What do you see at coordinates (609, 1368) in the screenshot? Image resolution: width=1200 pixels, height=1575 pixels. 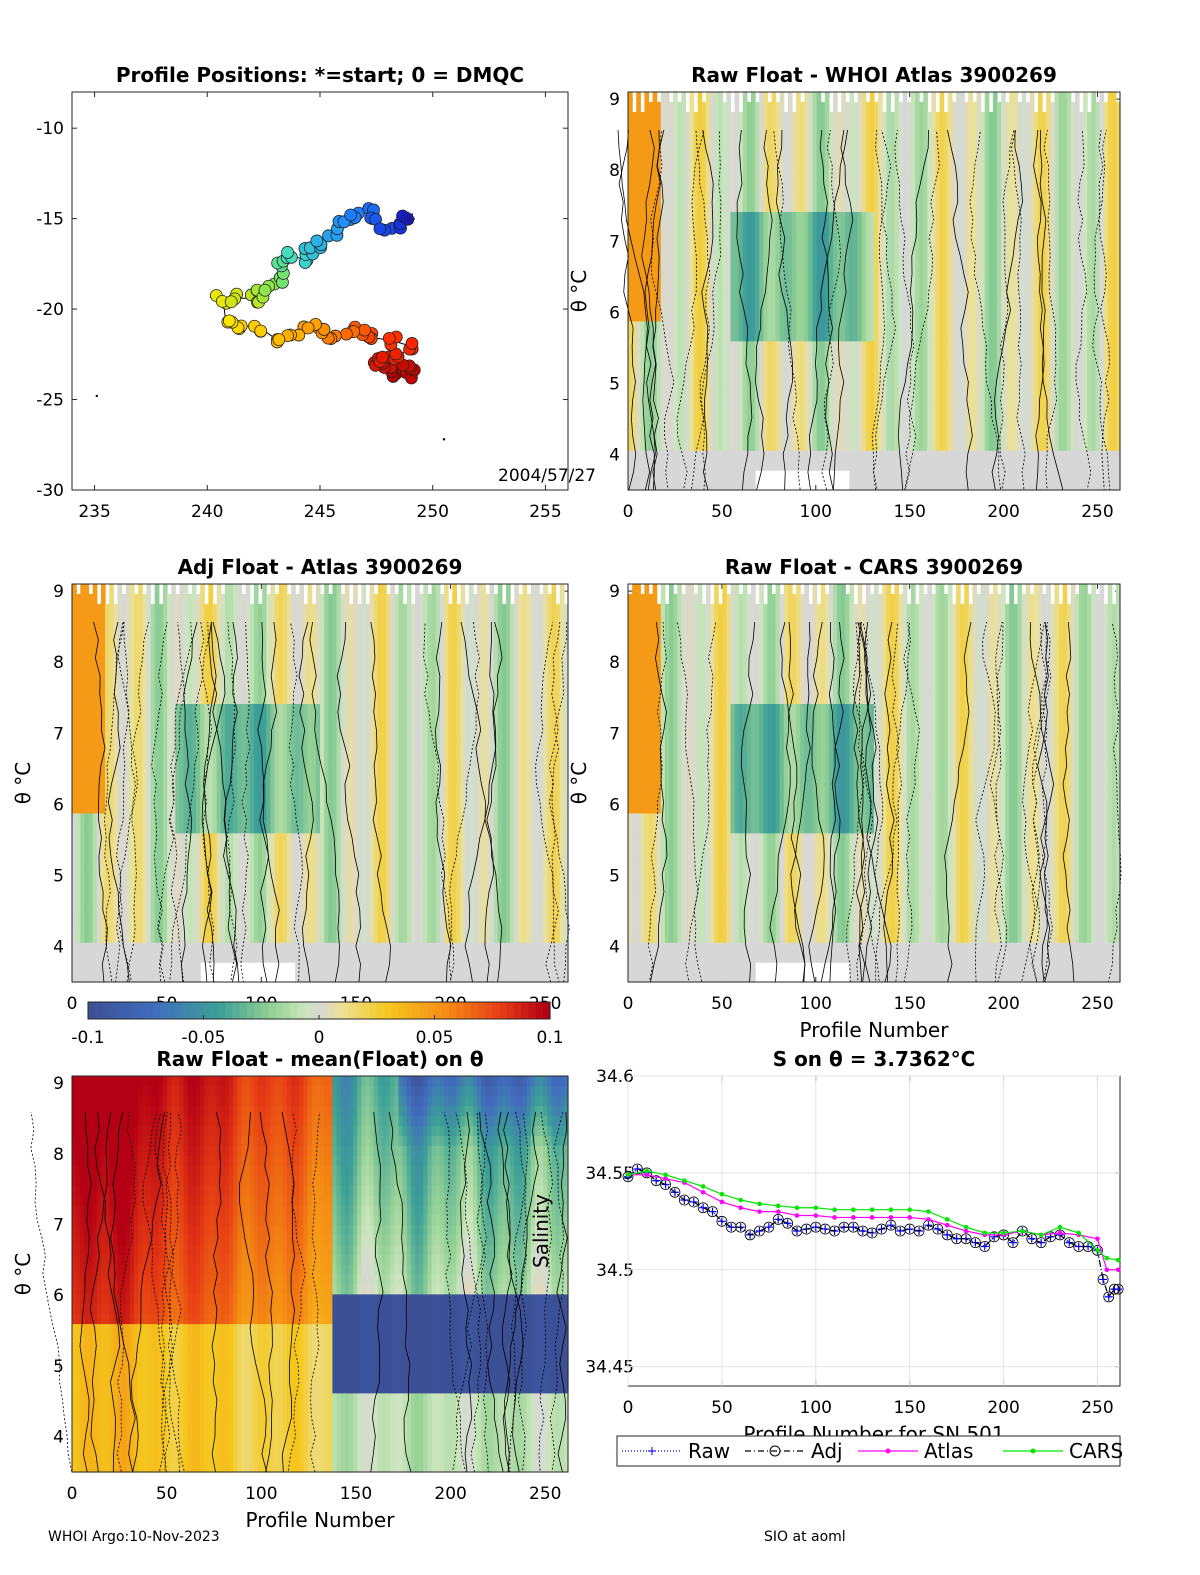 I see `y-tick-label: 34.45` at bounding box center [609, 1368].